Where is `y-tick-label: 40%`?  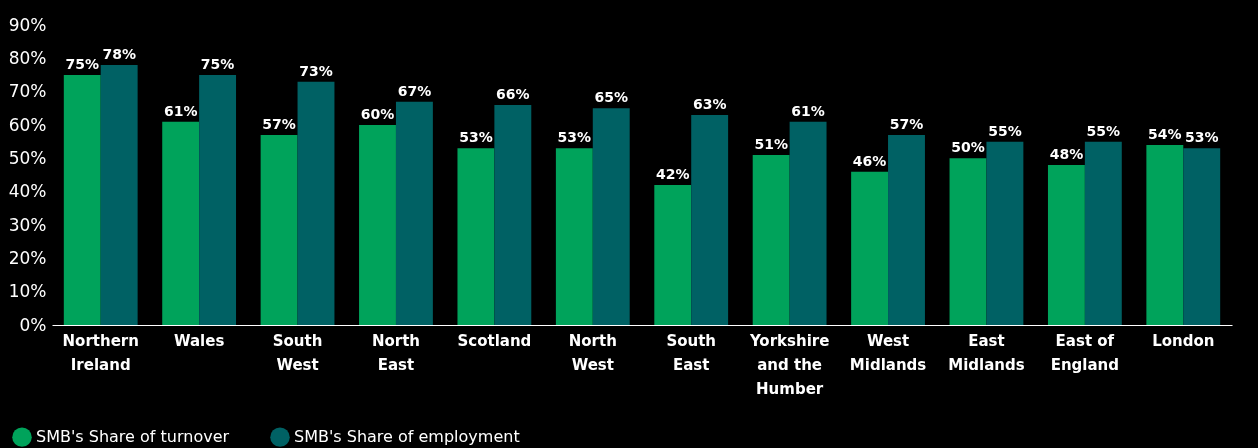 y-tick-label: 40% is located at coordinates (27, 191).